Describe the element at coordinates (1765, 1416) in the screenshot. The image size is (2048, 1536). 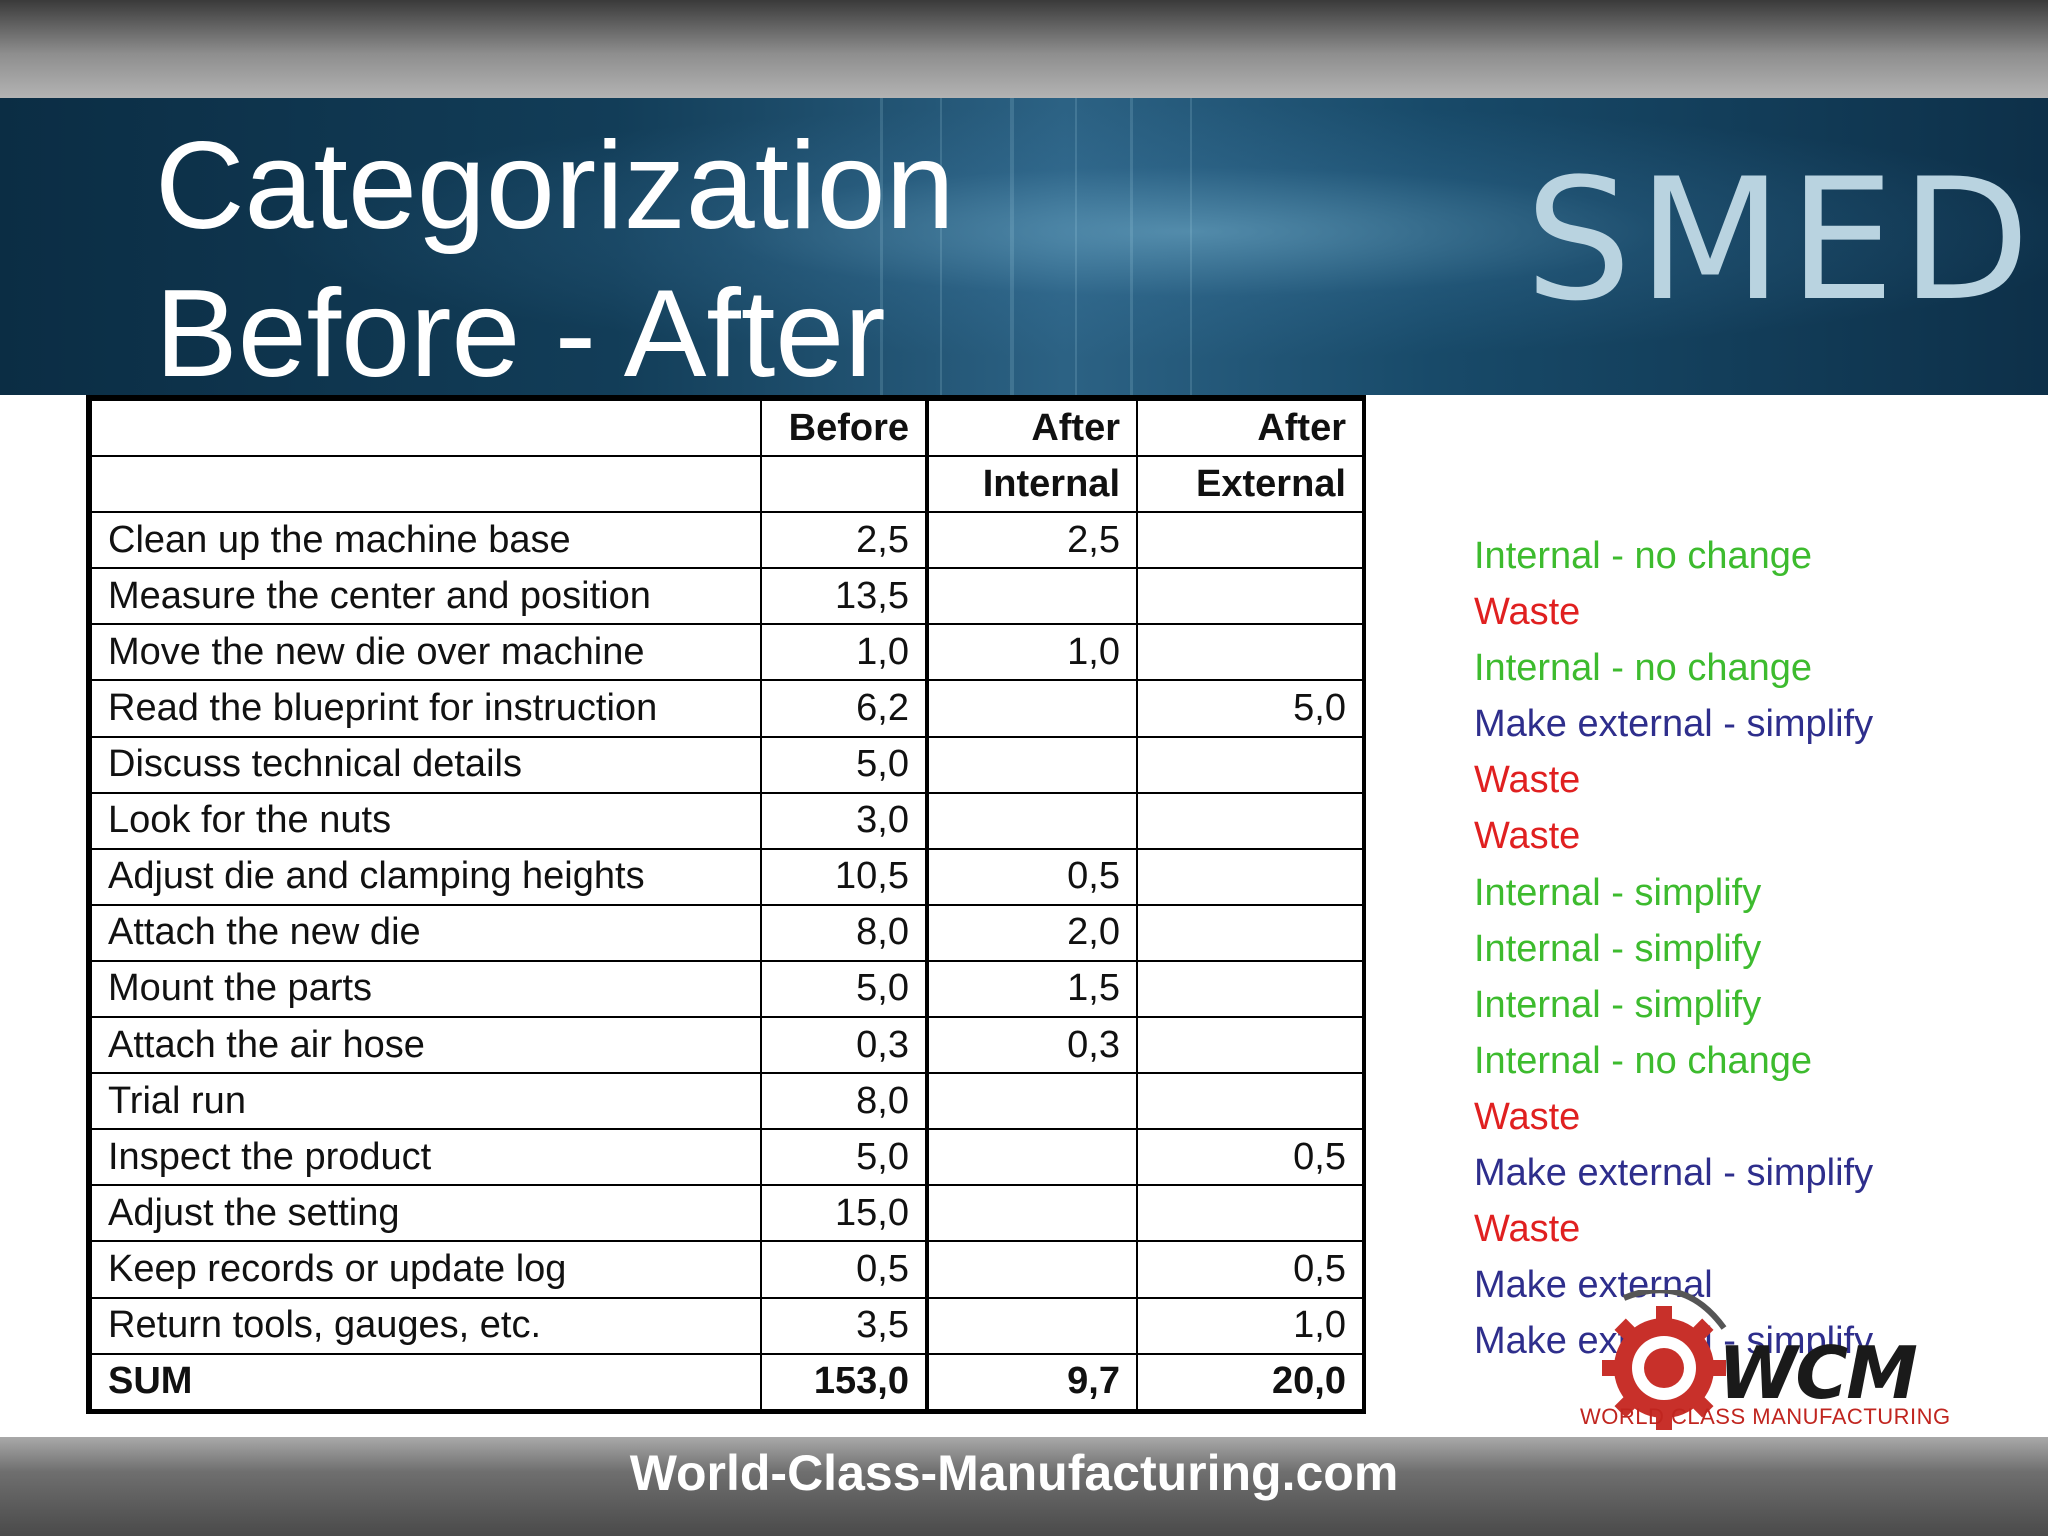
I see `wcm-logo-subtitle: WORLD CLASS MANUFACTURING` at that location.